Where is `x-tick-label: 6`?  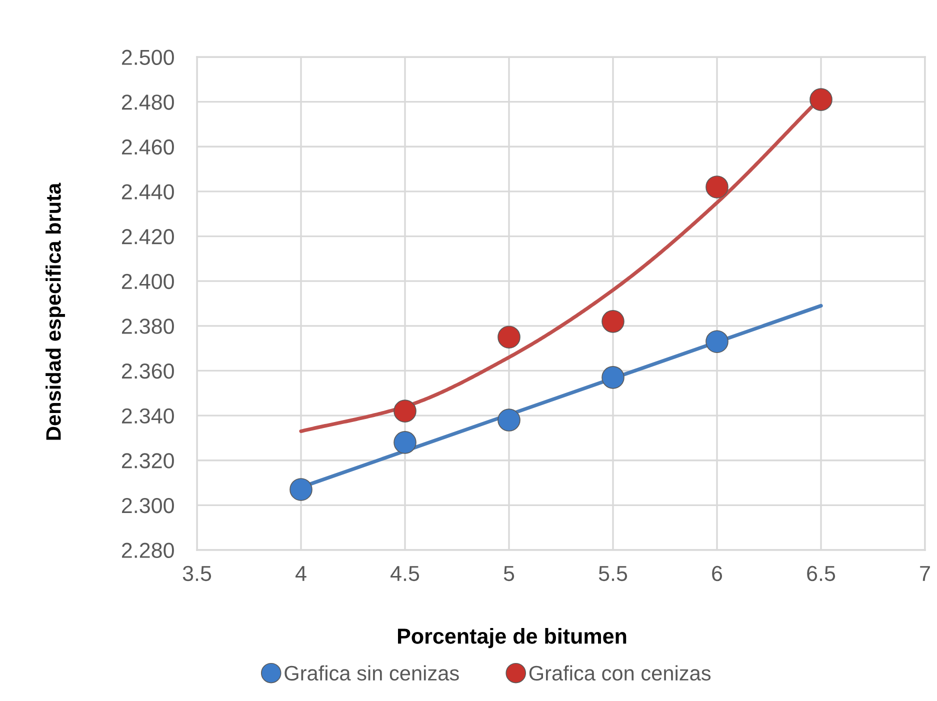 x-tick-label: 6 is located at coordinates (717, 574).